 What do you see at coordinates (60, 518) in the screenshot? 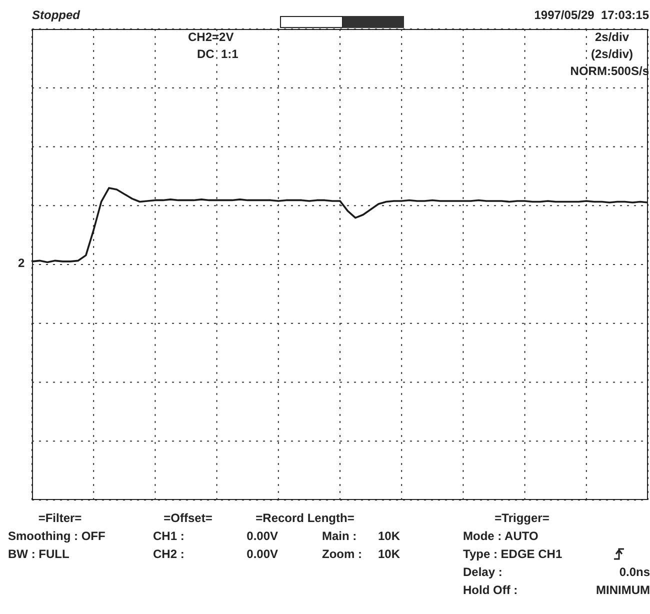
I see `text: =Filter=` at bounding box center [60, 518].